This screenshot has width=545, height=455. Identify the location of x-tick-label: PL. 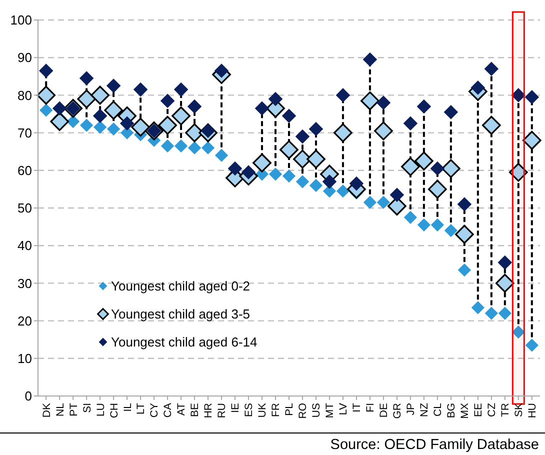
(290, 409).